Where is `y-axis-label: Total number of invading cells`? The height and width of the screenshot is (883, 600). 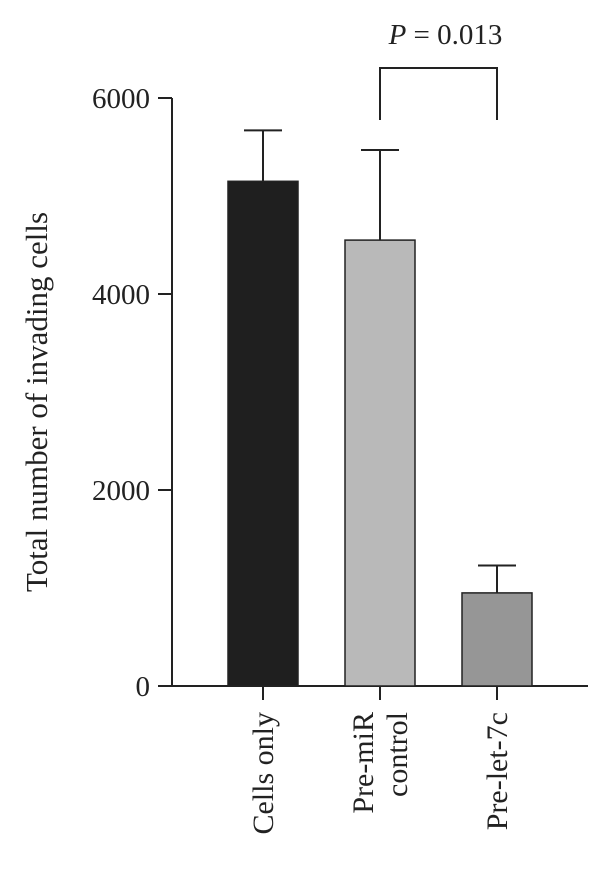 y-axis-label: Total number of invading cells is located at coordinates (36, 402).